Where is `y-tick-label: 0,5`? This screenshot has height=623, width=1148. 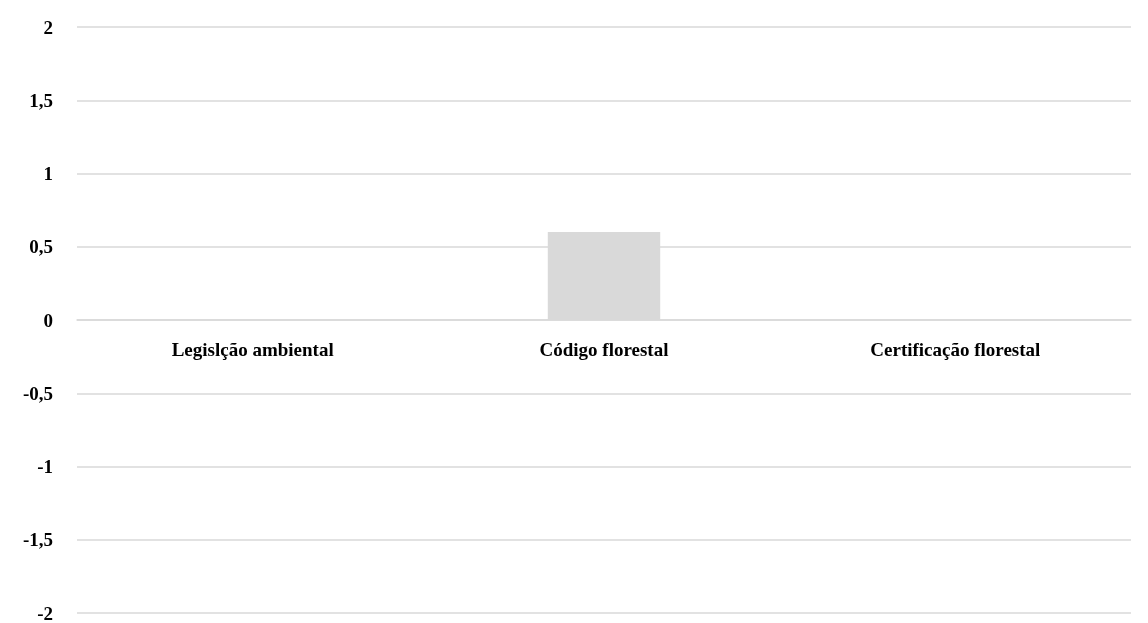
y-tick-label: 0,5 is located at coordinates (41, 247).